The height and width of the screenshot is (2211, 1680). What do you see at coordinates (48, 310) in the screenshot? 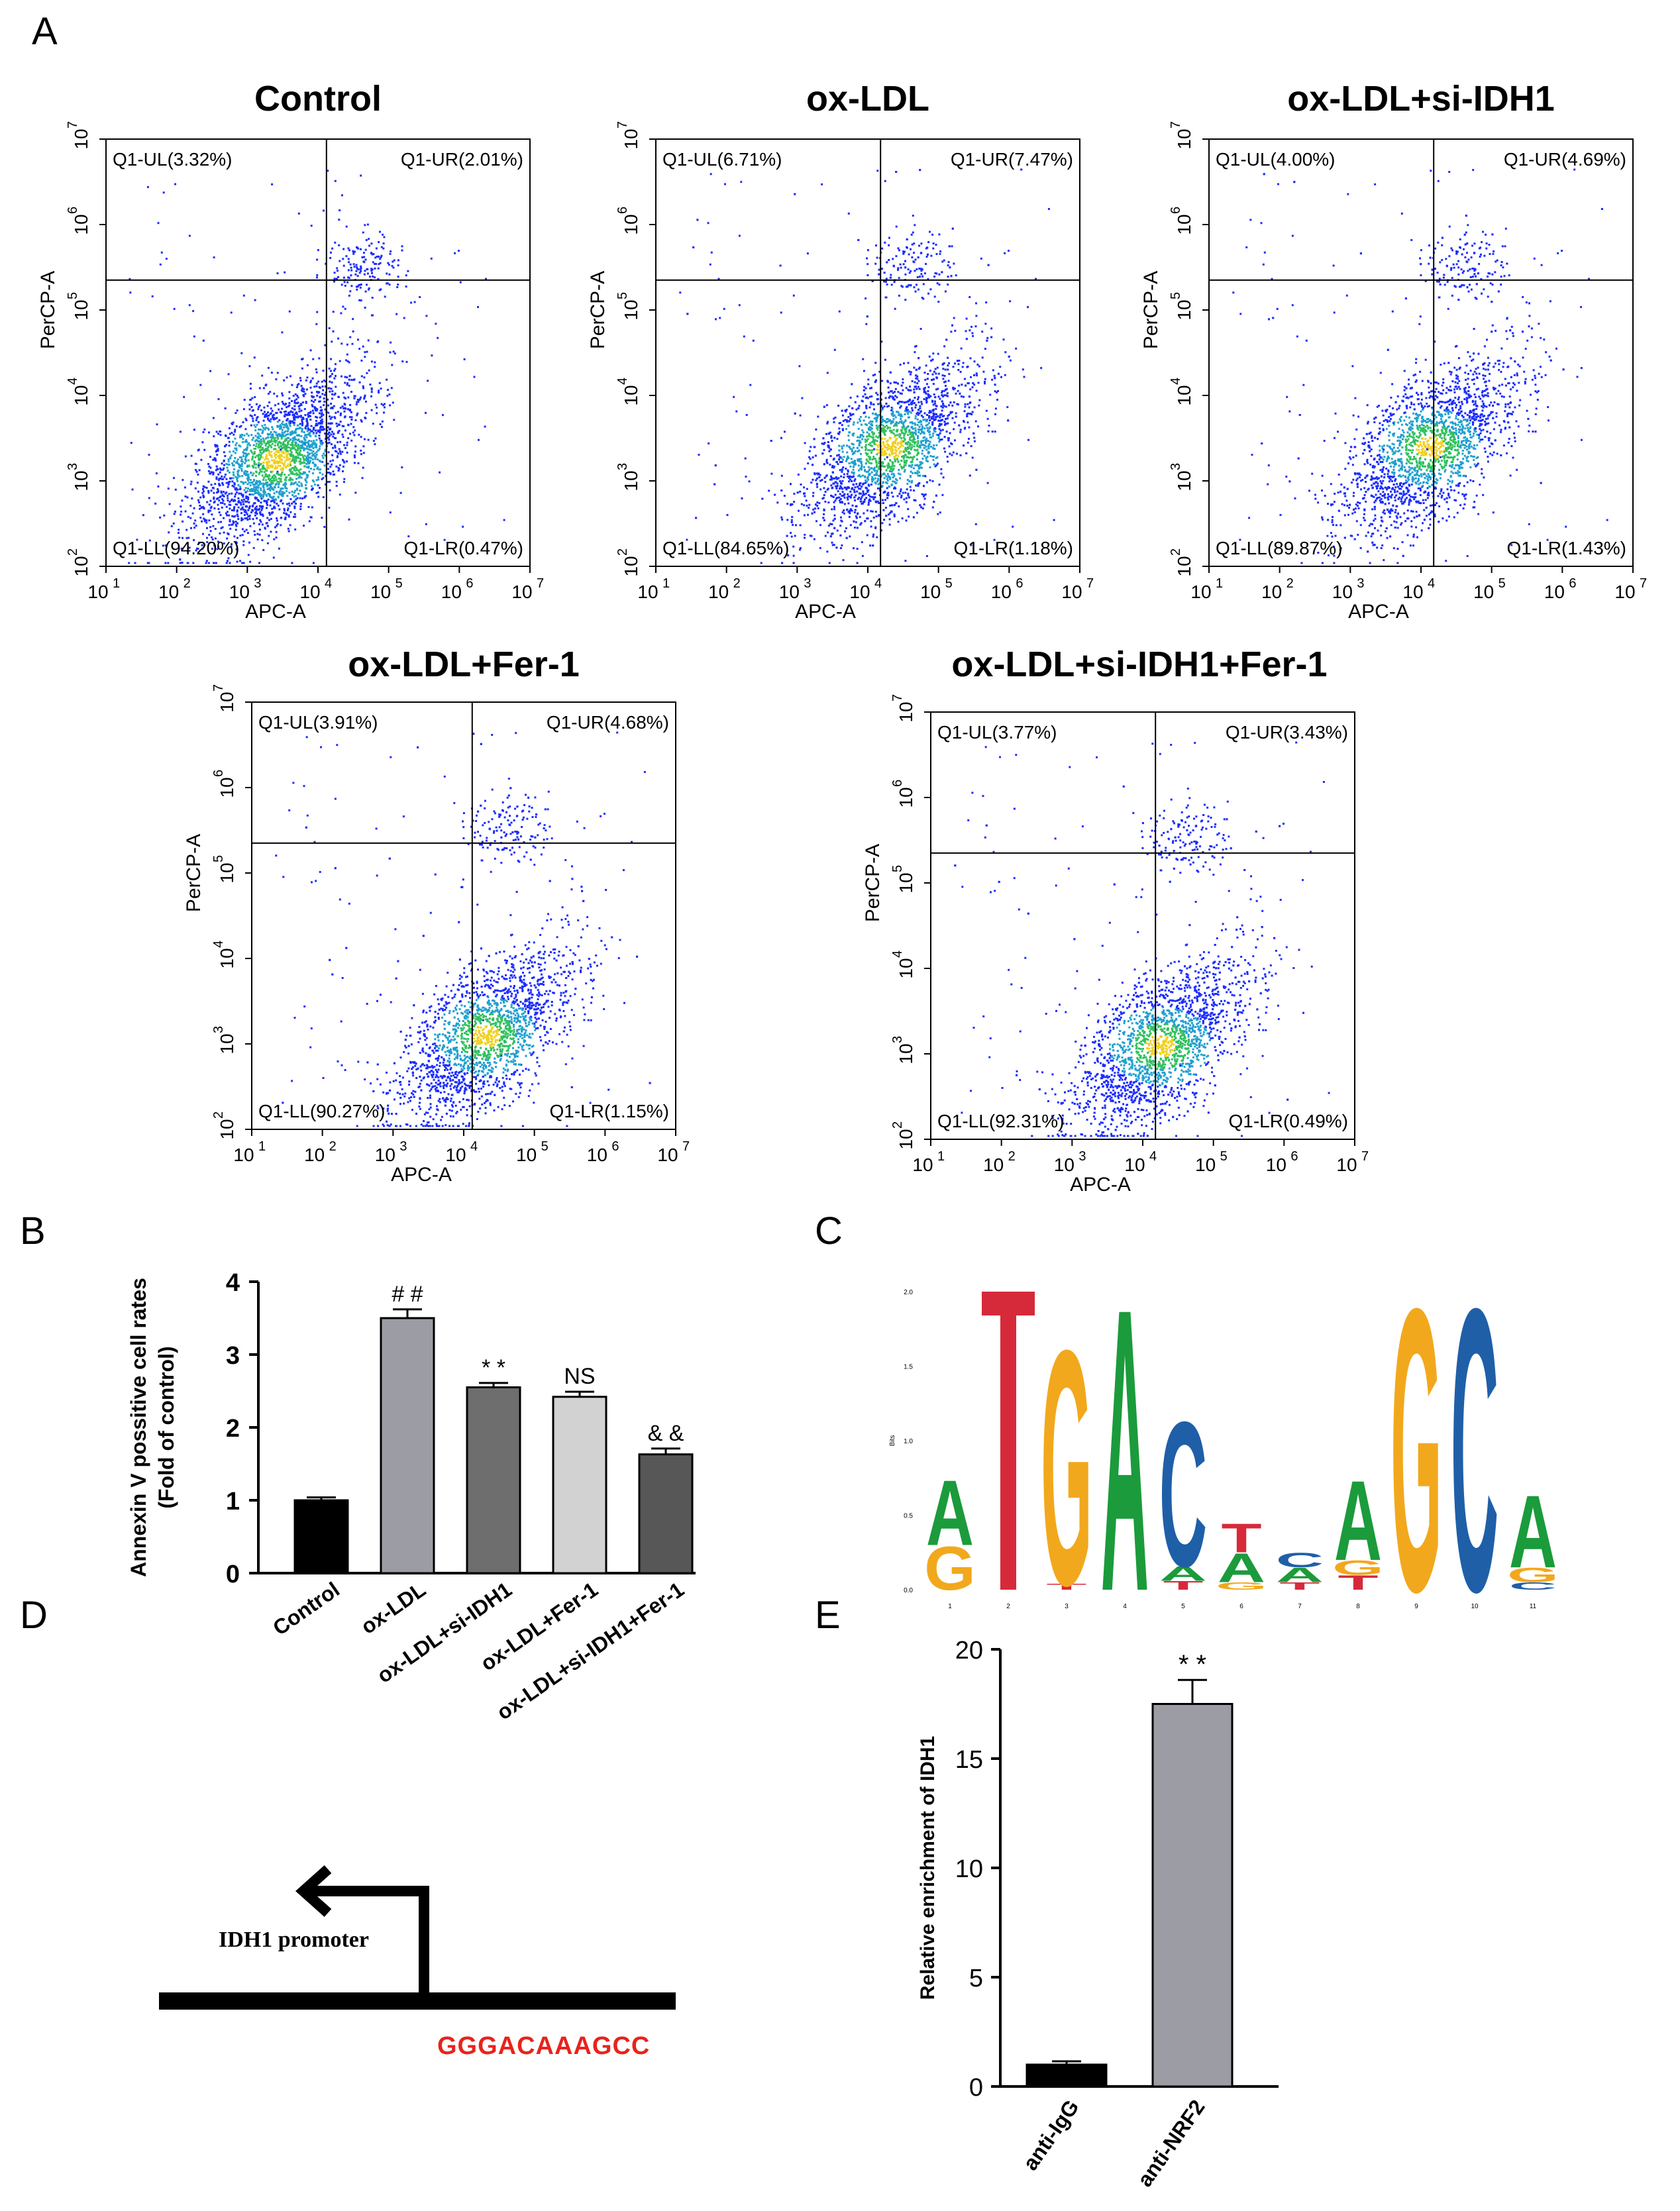
I see `svg-text: PerCP-A` at bounding box center [48, 310].